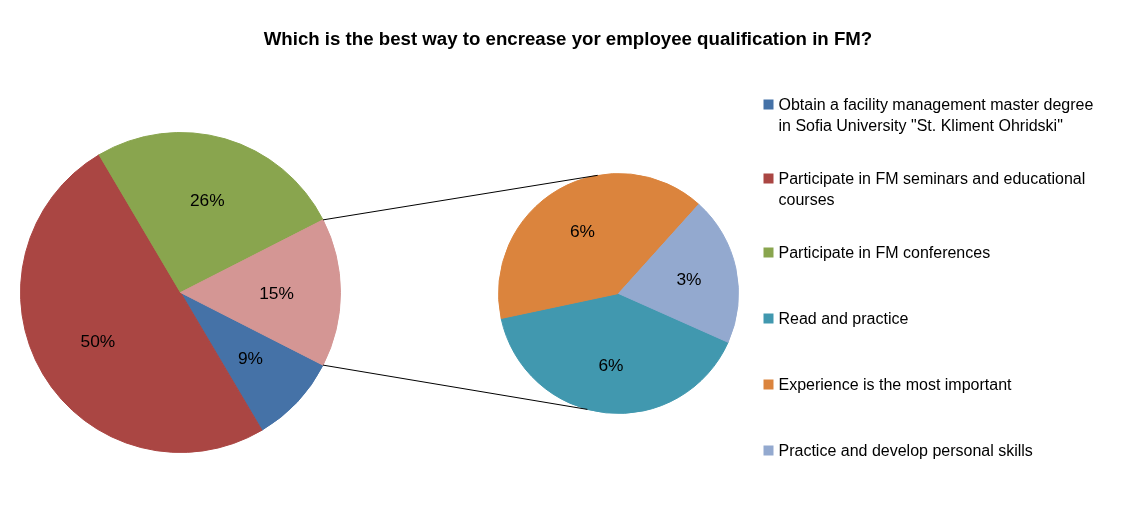  I want to click on legend-label: Participate in FM seminars and educational courses, so click(932, 188).